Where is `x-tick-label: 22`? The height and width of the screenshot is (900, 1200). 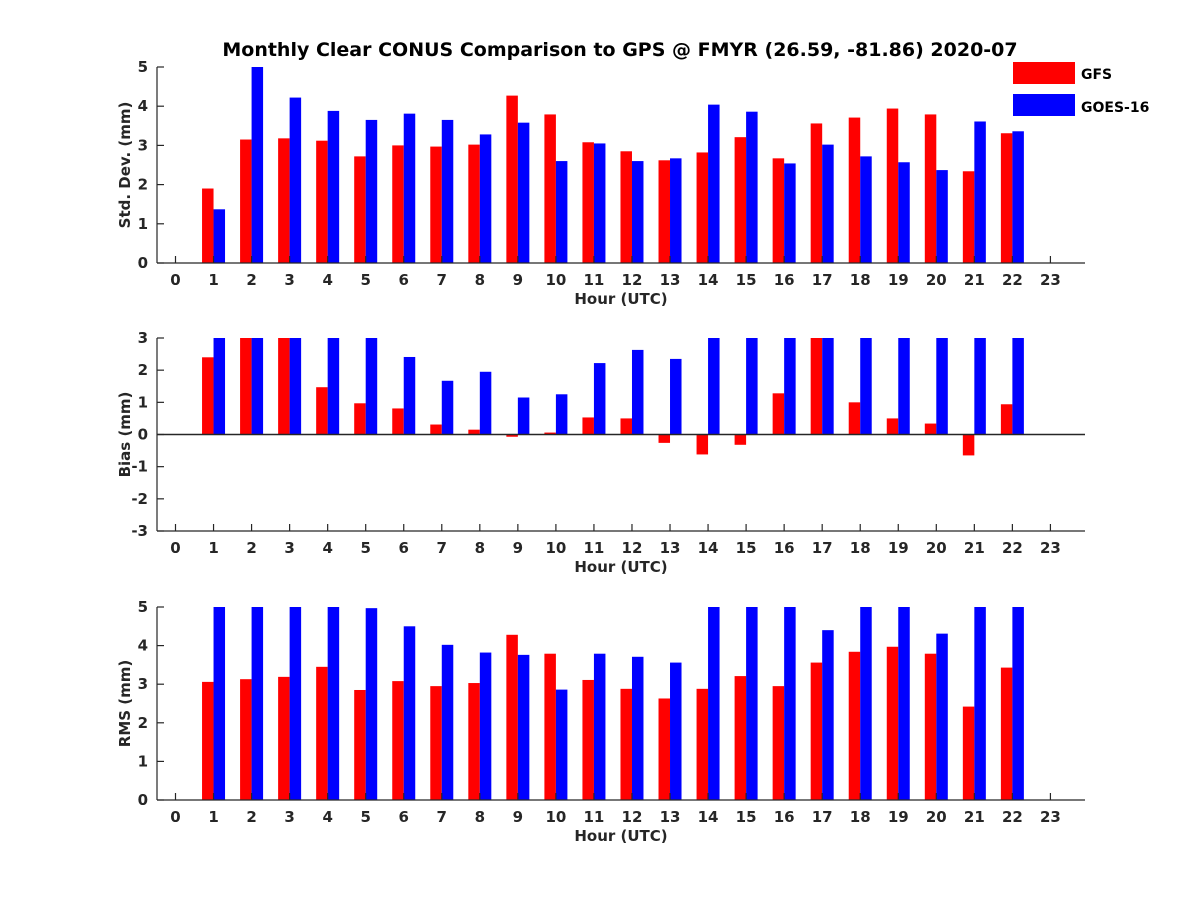 x-tick-label: 22 is located at coordinates (1012, 548).